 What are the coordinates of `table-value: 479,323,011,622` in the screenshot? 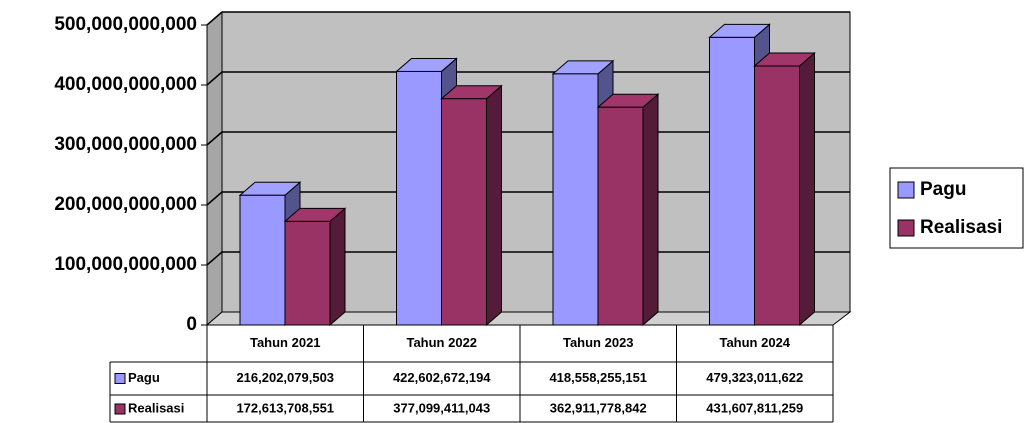 It's located at (754, 377).